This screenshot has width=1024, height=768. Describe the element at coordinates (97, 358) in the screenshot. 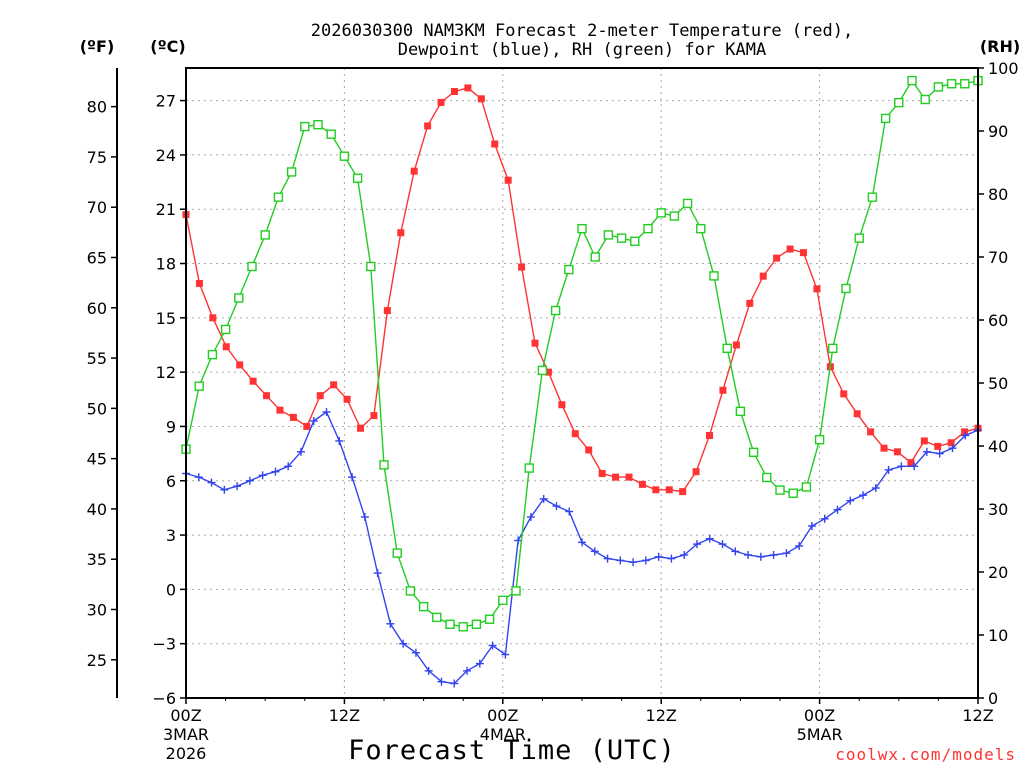

I see `fahrenheit-tick-label: 55` at that location.